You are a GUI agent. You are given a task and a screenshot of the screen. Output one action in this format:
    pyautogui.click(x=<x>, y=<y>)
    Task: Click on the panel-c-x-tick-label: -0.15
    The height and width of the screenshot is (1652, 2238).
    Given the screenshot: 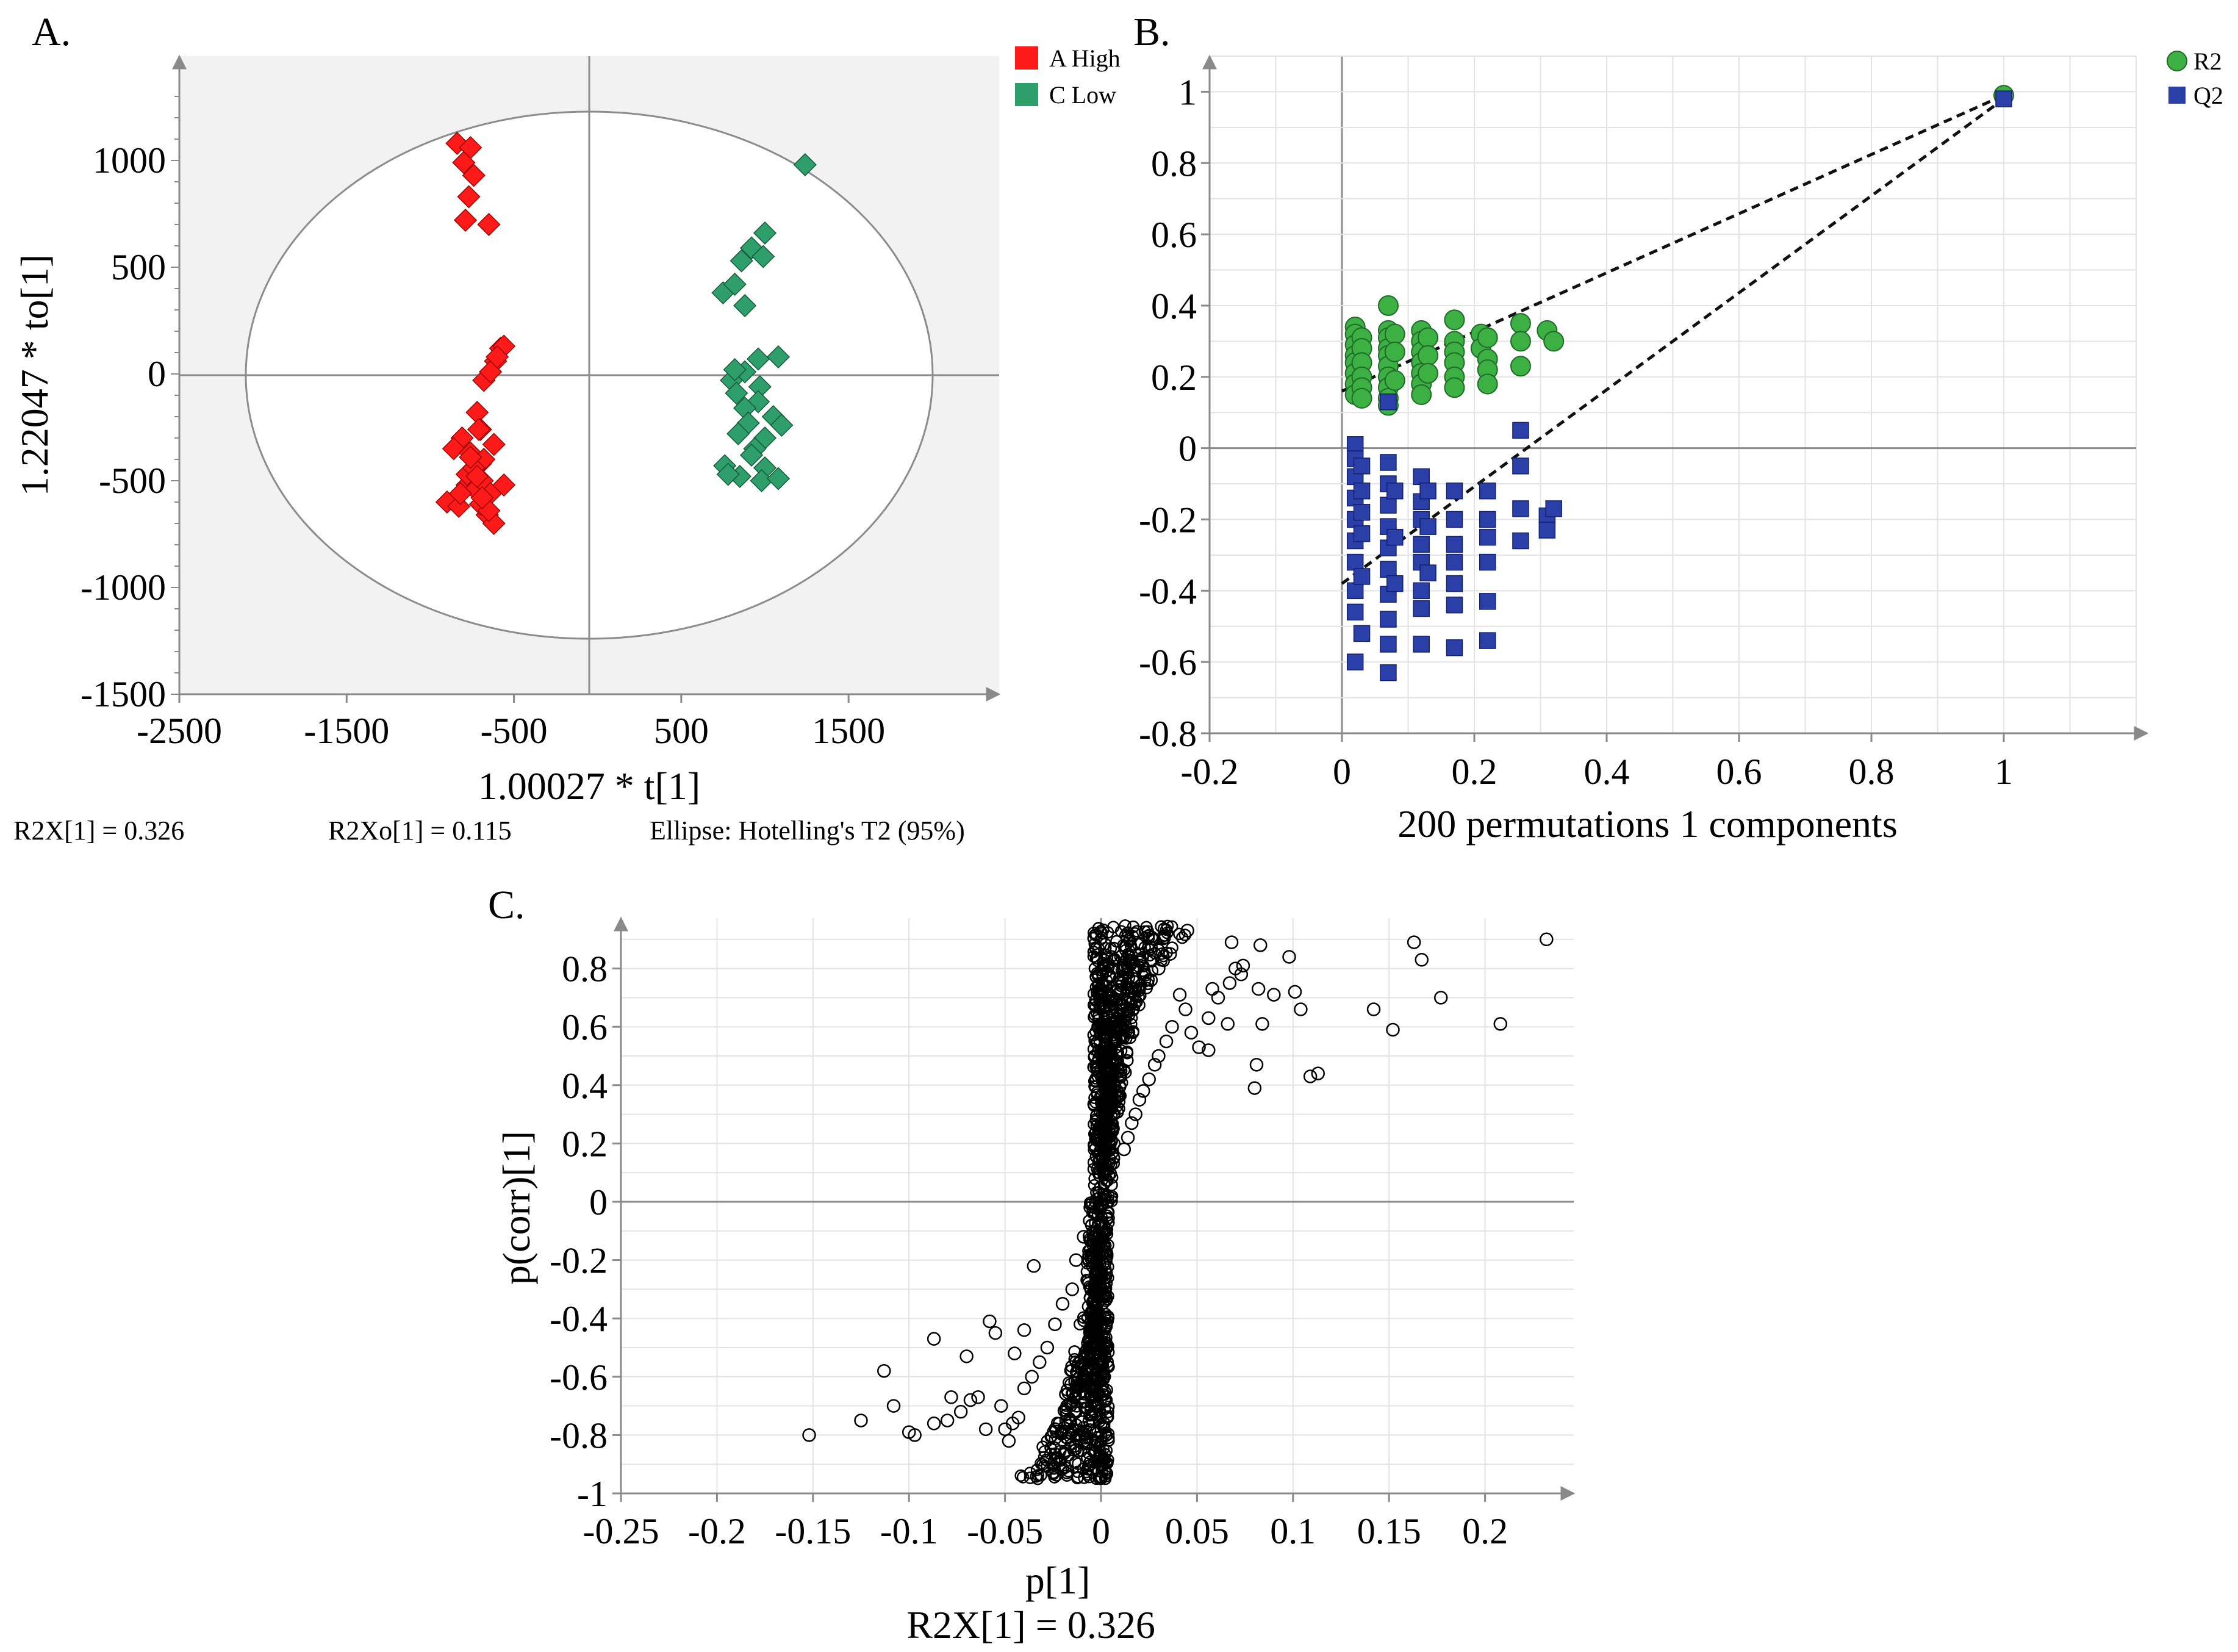 What is the action you would take?
    pyautogui.click(x=813, y=1531)
    